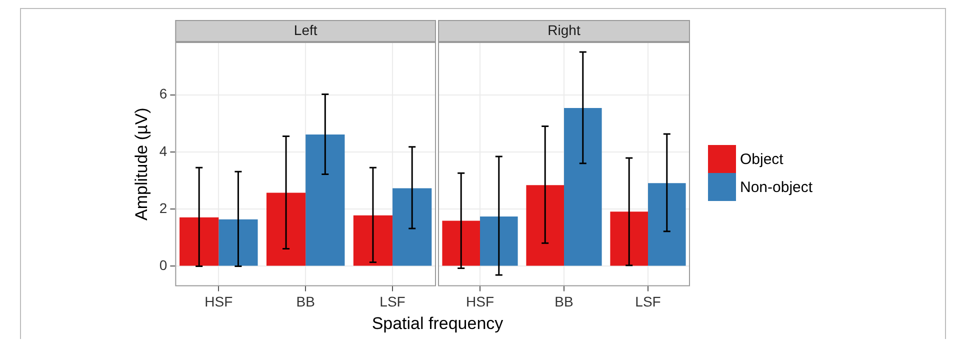 Image resolution: width=965 pixels, height=340 pixels. Describe the element at coordinates (163, 208) in the screenshot. I see `y-tick-label: 2` at that location.